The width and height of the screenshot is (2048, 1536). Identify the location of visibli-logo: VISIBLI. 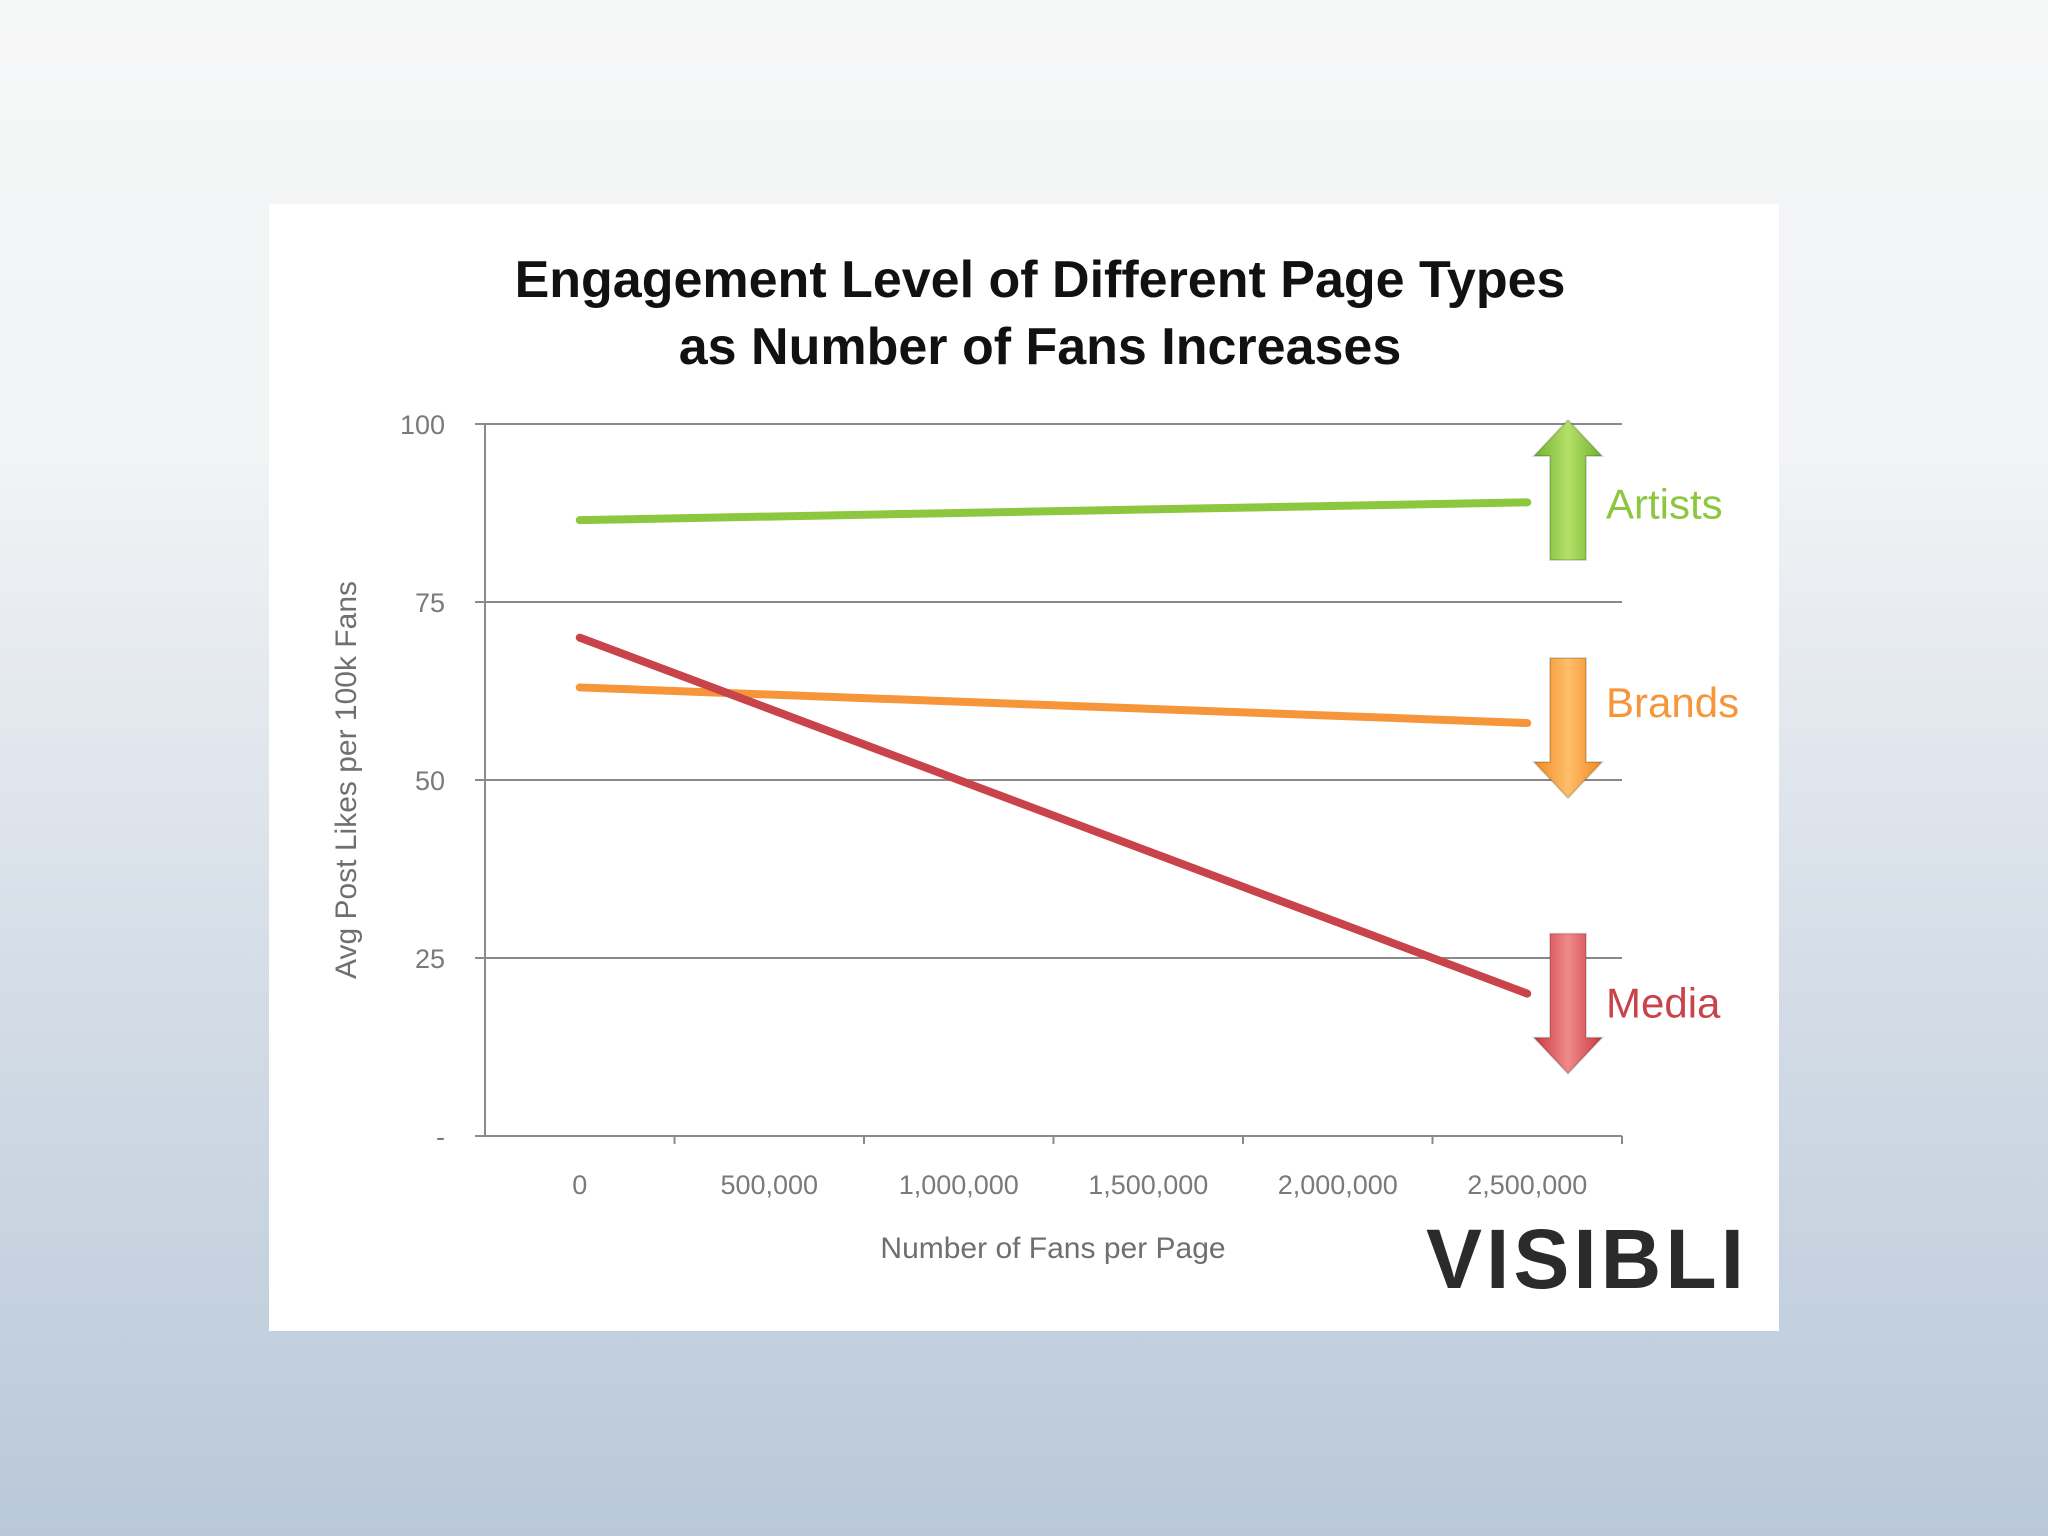
(1587, 1259).